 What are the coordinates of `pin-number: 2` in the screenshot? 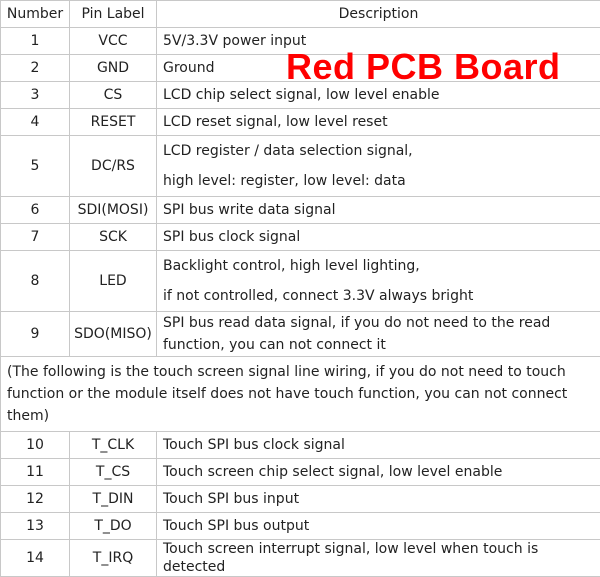 It's located at (35, 68).